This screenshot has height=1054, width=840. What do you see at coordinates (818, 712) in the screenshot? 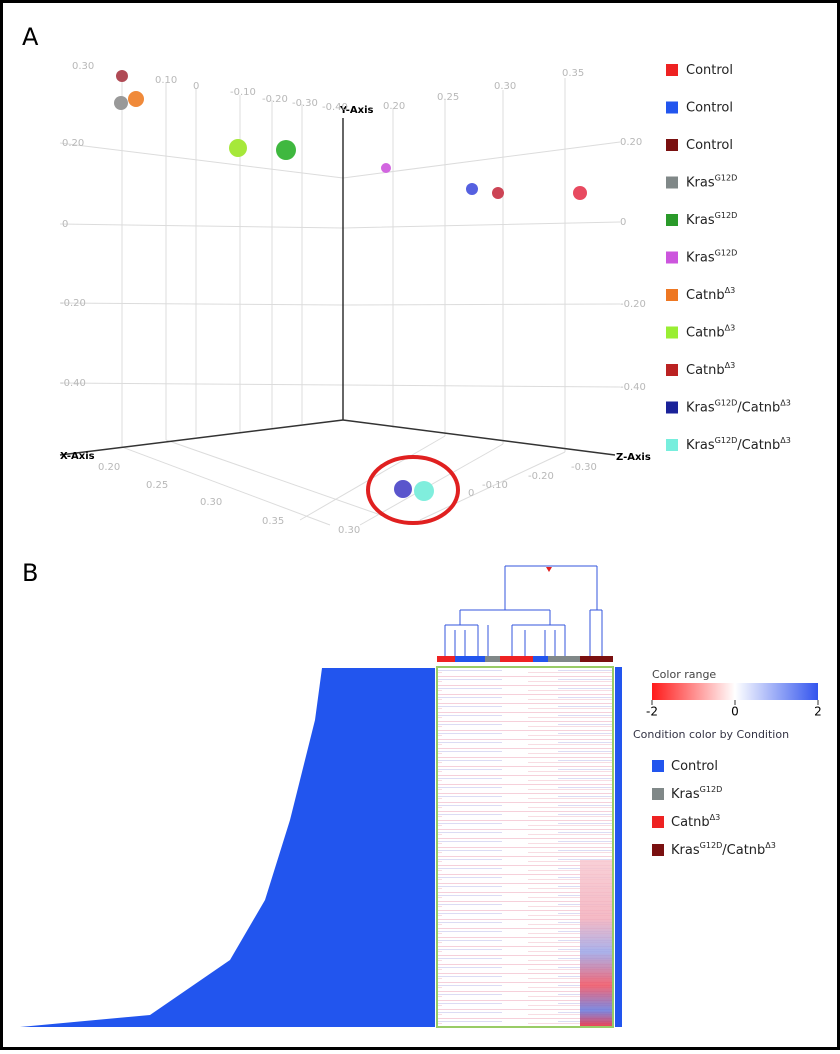
I see `tick-label: 2` at bounding box center [818, 712].